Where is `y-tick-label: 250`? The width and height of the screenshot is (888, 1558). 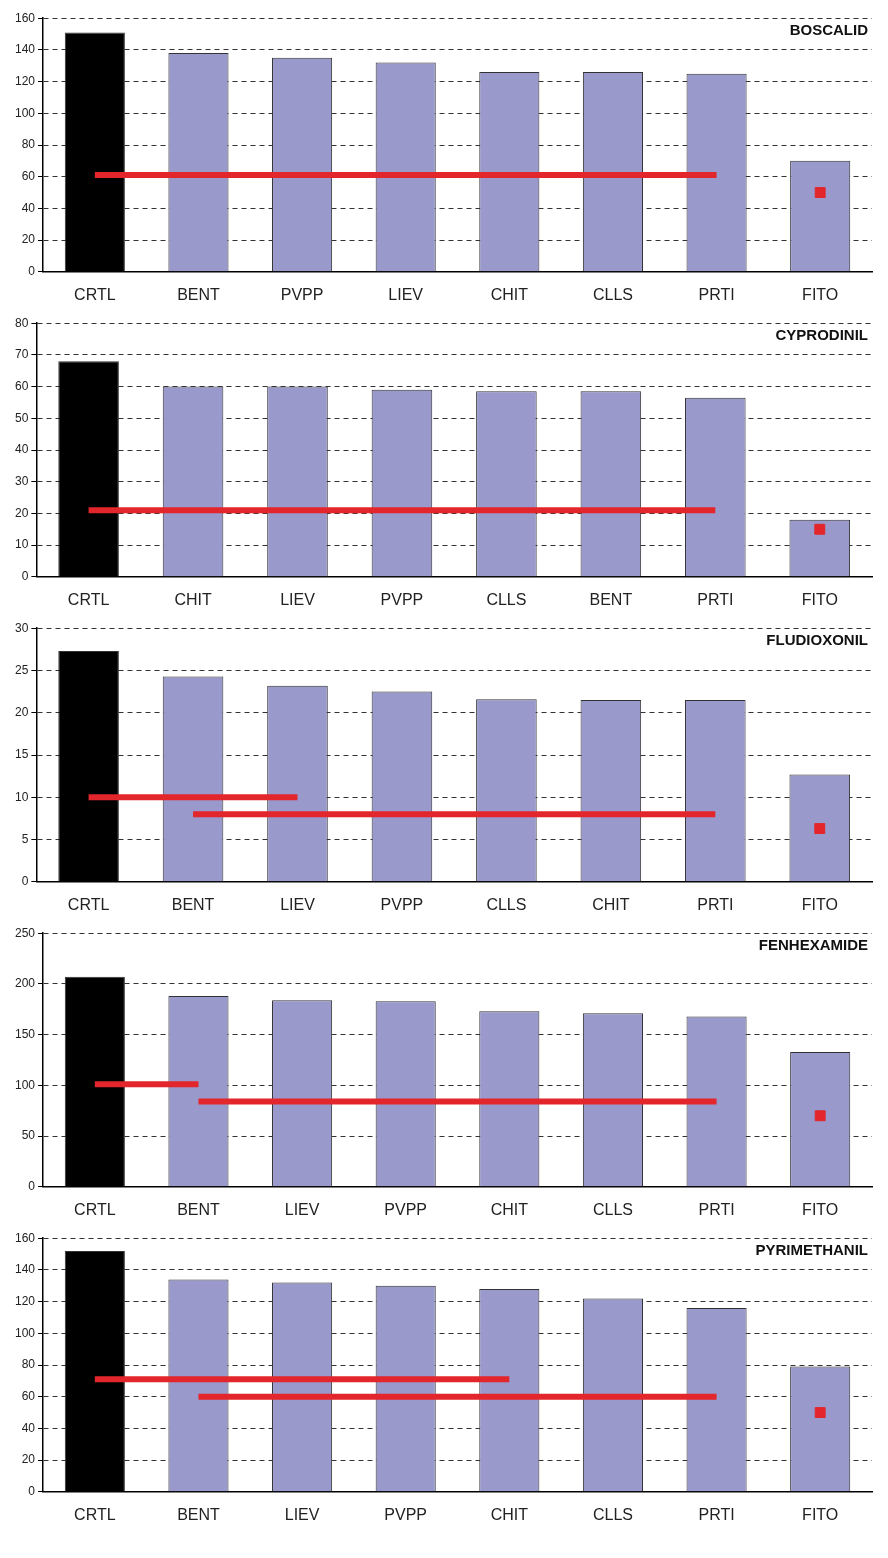
y-tick-label: 250 is located at coordinates (25, 932).